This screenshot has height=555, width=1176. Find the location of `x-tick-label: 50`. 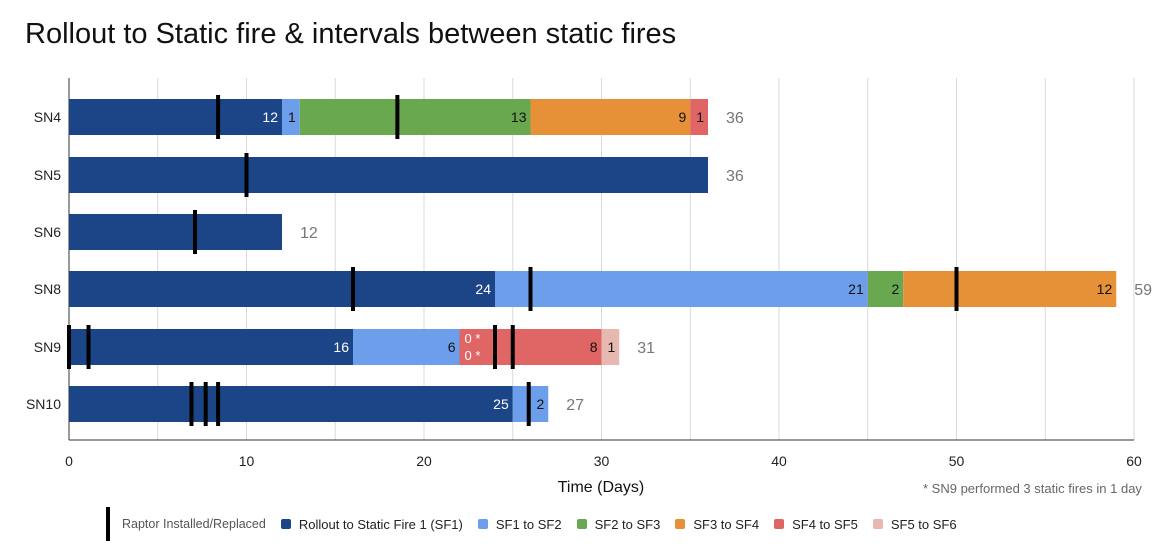

x-tick-label: 50 is located at coordinates (957, 461).